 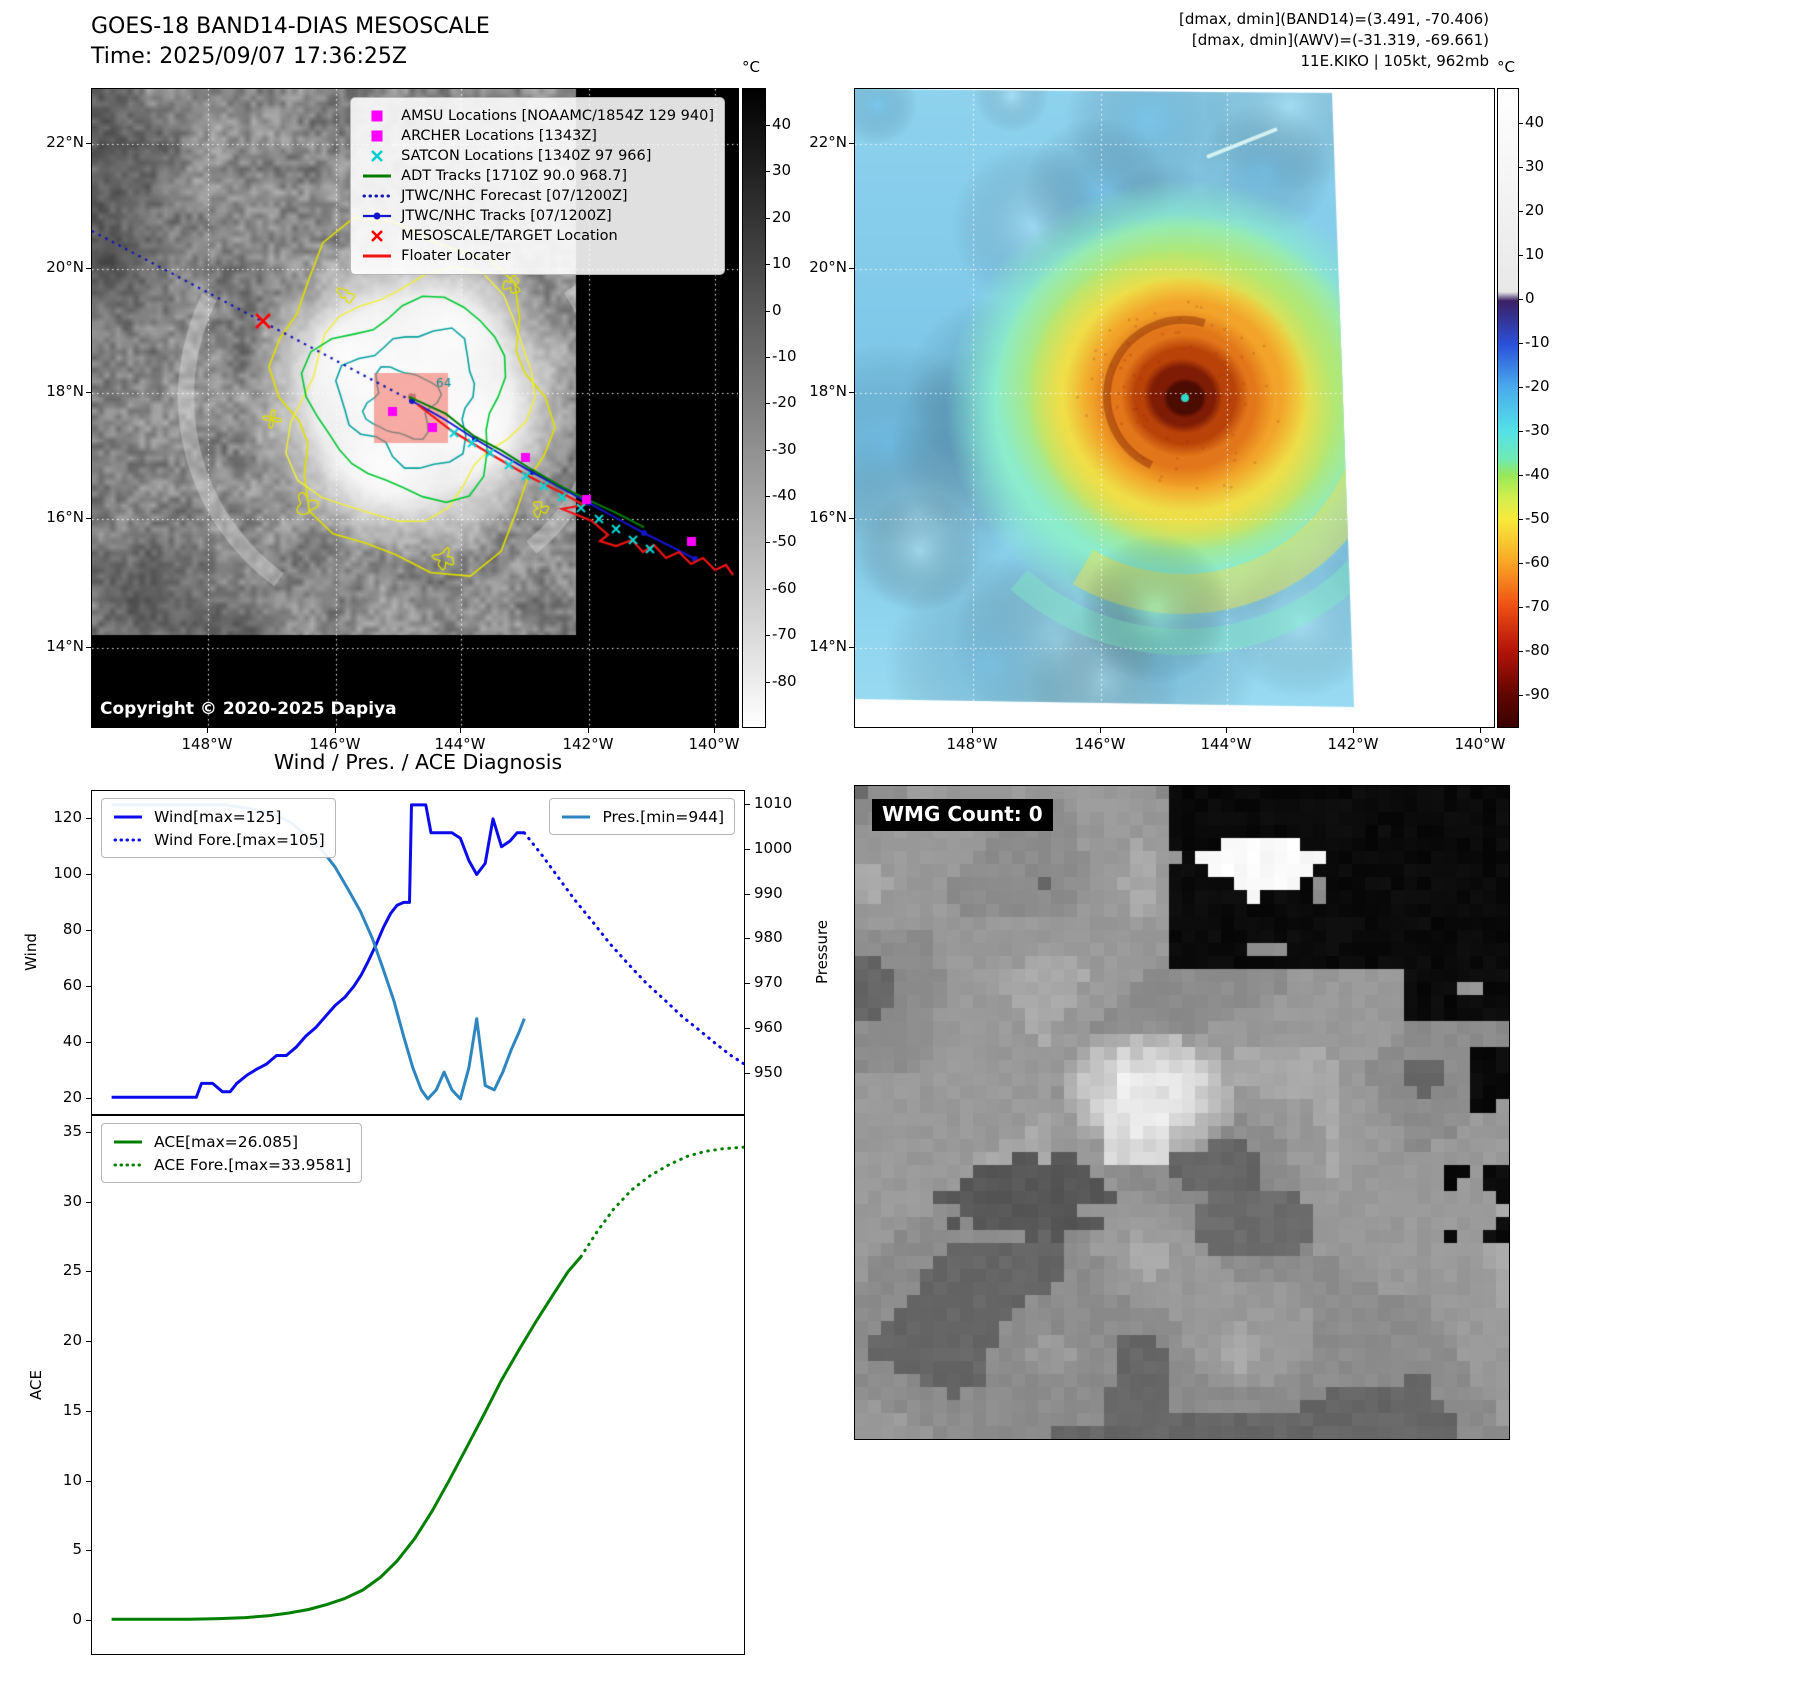 I want to click on awv-colorbar-tick-label: 10, so click(x=1535, y=254).